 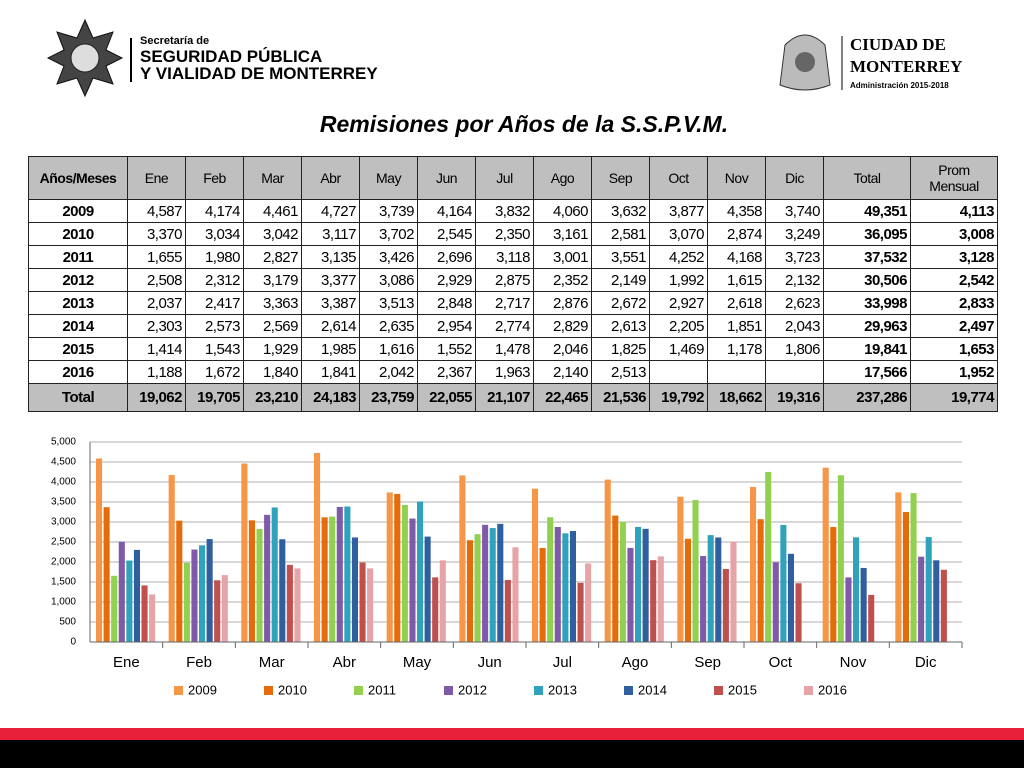 I want to click on table-cell: 2,037, so click(x=156, y=303).